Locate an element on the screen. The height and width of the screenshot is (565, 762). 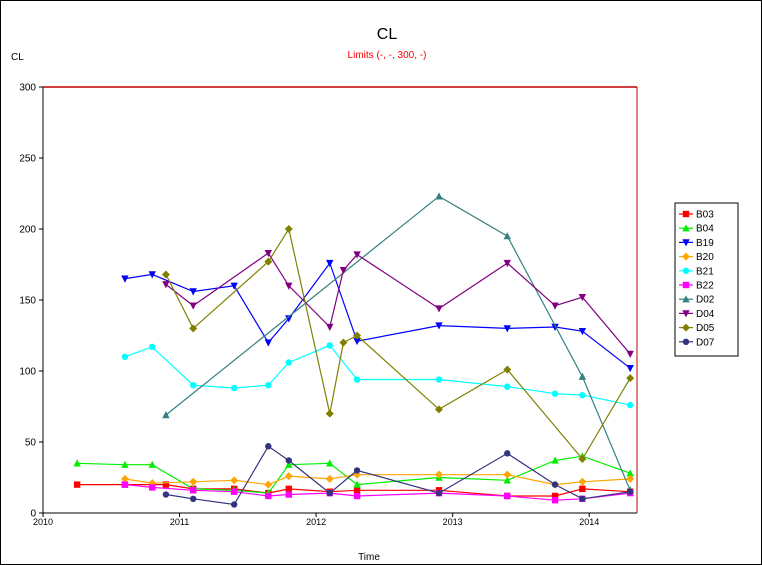
legend-label: D02 is located at coordinates (705, 300).